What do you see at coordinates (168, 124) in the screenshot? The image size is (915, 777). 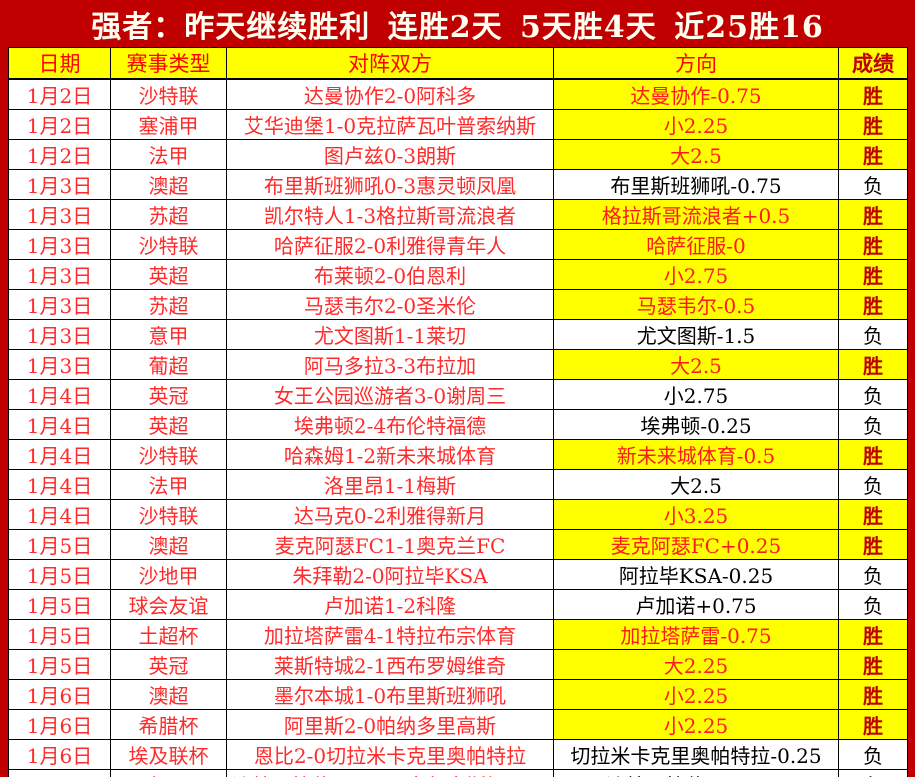 I see `league-cell: 塞浦甲` at bounding box center [168, 124].